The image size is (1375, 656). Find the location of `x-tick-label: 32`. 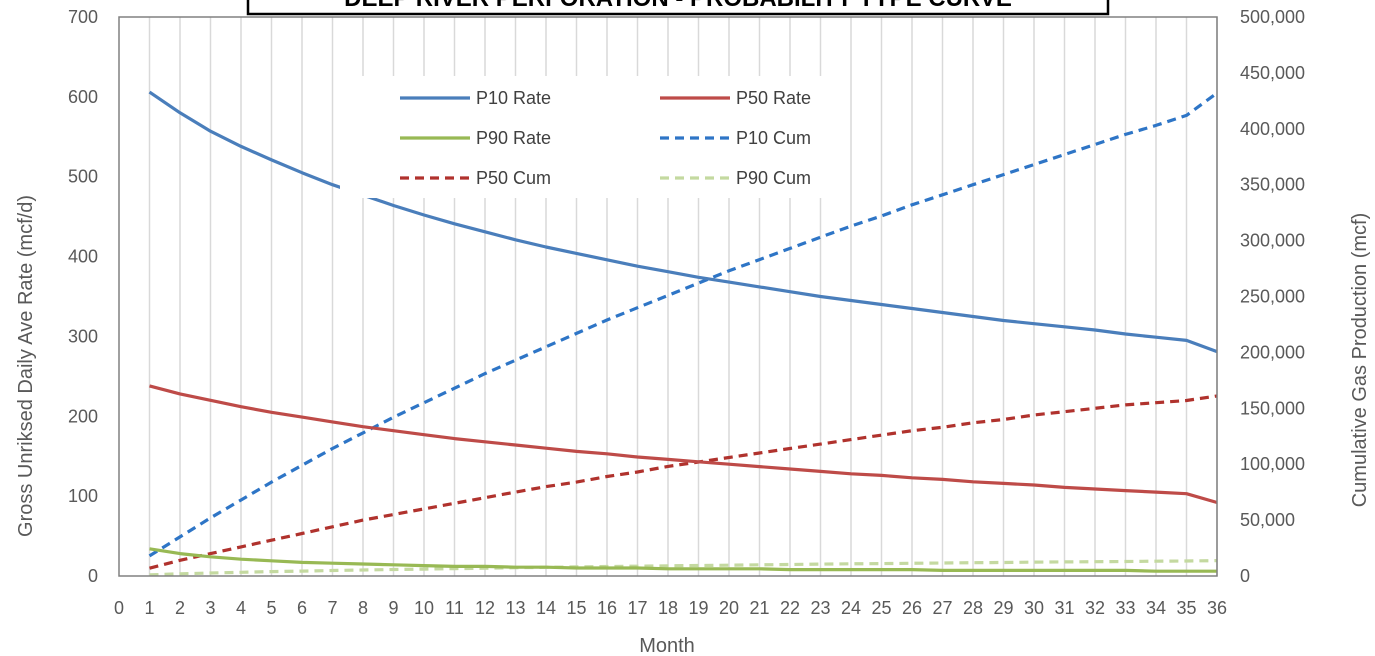

x-tick-label: 32 is located at coordinates (1095, 608).